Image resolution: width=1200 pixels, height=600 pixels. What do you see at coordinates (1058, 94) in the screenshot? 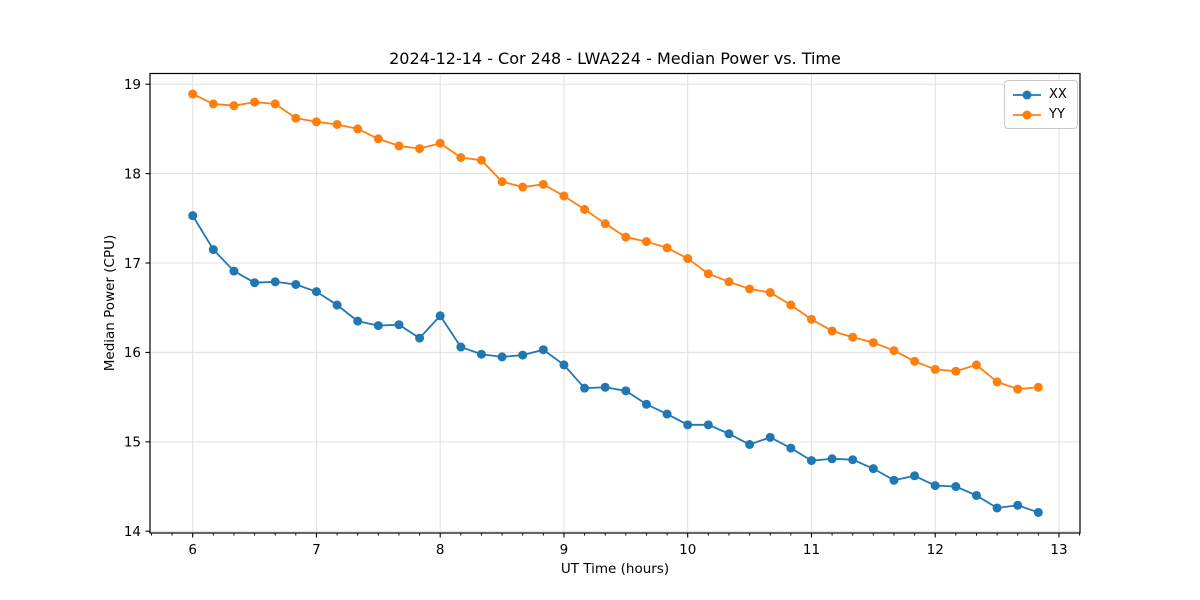
I see `legend-label-xx: XX` at bounding box center [1058, 94].